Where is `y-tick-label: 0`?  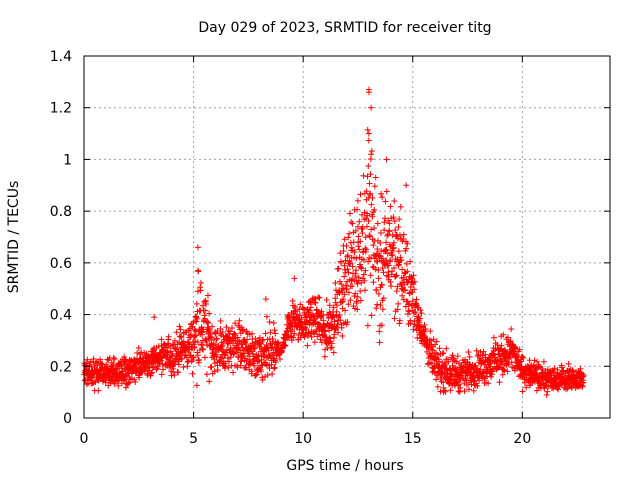
y-tick-label: 0 is located at coordinates (67, 419).